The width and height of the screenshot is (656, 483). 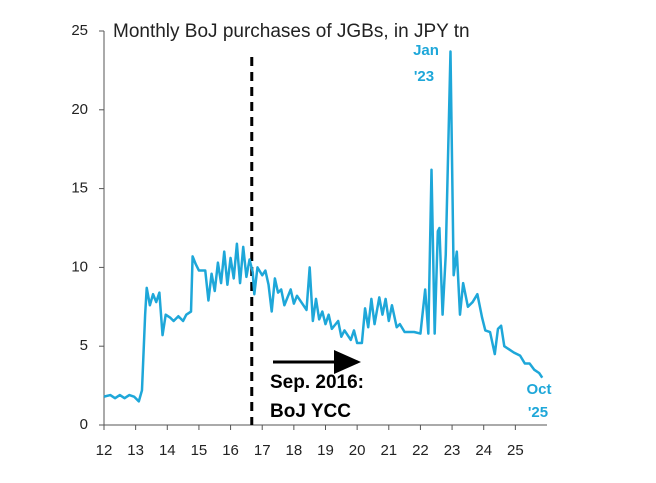 I want to click on y-tick-label: 5, so click(x=84, y=345).